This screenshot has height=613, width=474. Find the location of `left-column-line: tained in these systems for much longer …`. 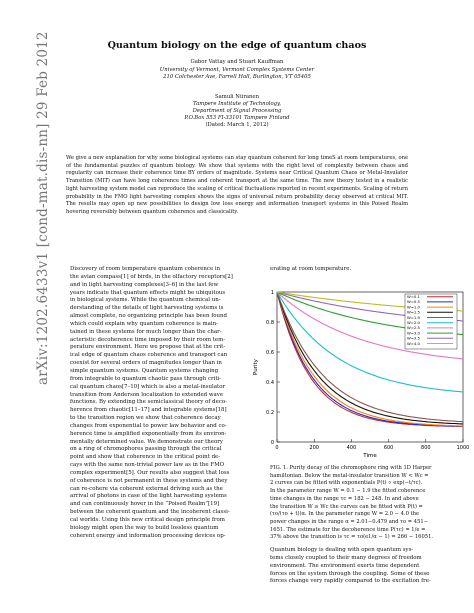

left-column-line: tained in these systems for much longer … is located at coordinates (146, 331).